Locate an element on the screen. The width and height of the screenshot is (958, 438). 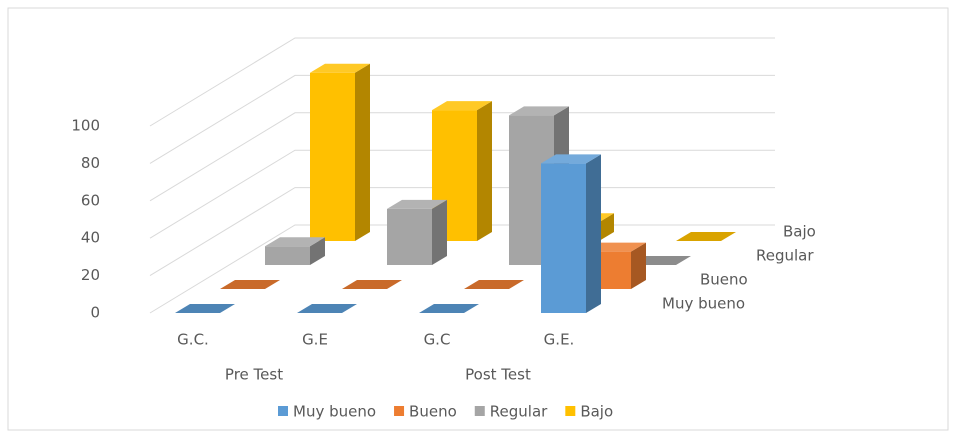
legend-label: Regular is located at coordinates (519, 412).